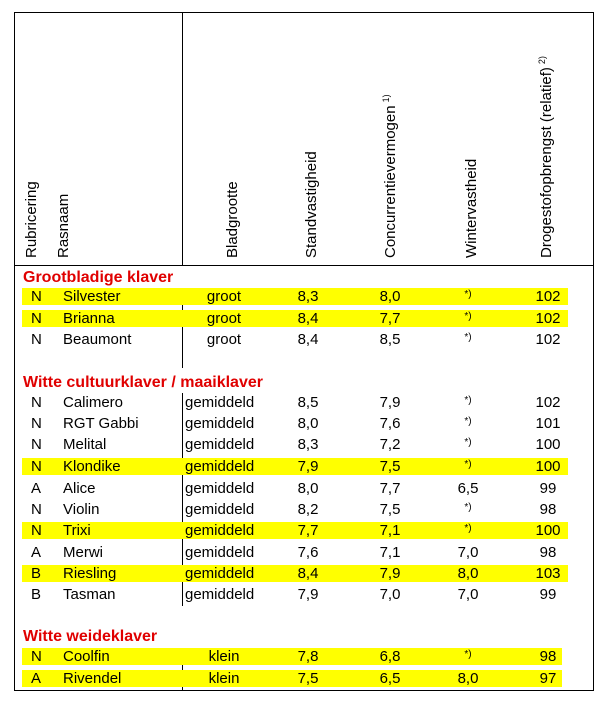 Image resolution: width=607 pixels, height=702 pixels. Describe the element at coordinates (97, 339) in the screenshot. I see `cell-rasnaam: Beaumont` at that location.